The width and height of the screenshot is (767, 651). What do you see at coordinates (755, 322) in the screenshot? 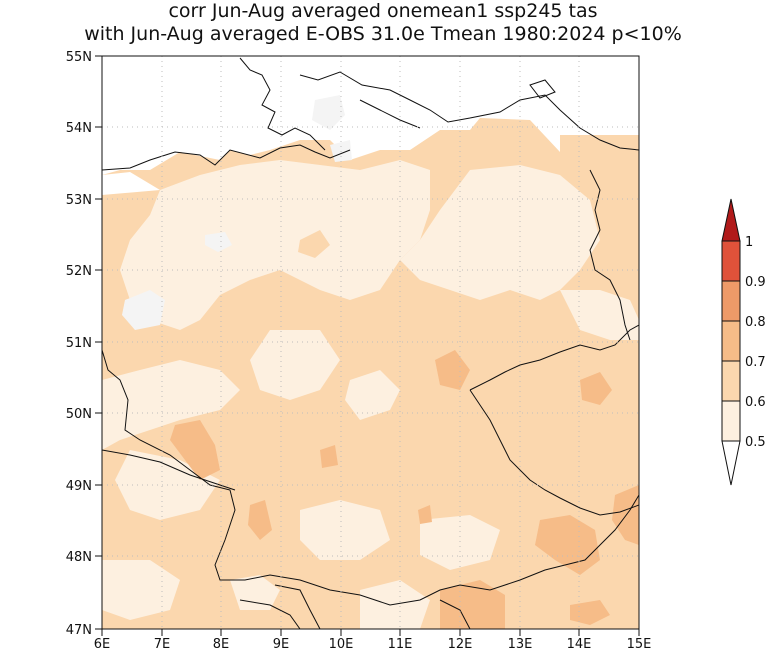
I see `colorbar-label: 0.8` at bounding box center [755, 322].